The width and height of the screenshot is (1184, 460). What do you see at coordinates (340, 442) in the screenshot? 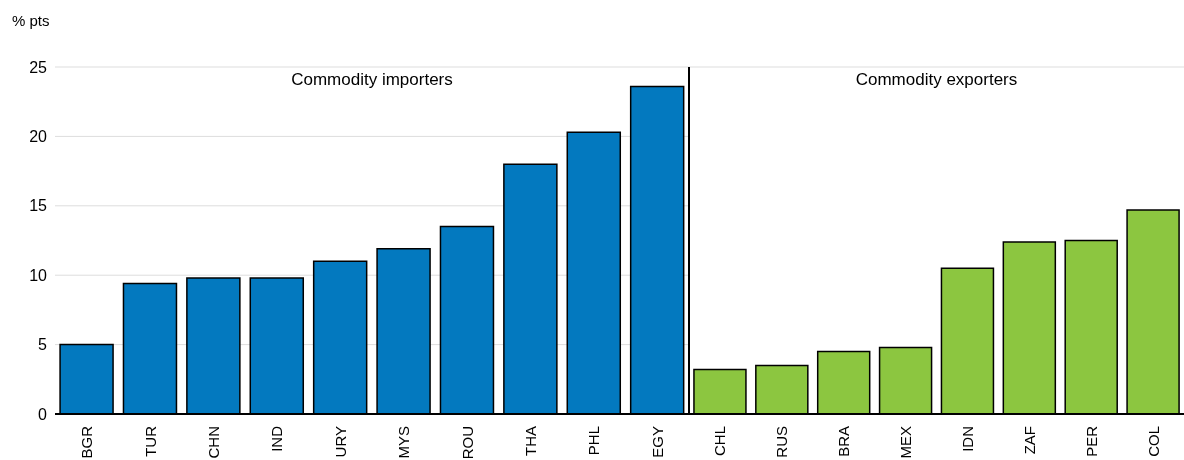
I see `x-tick-label: URY` at bounding box center [340, 442].